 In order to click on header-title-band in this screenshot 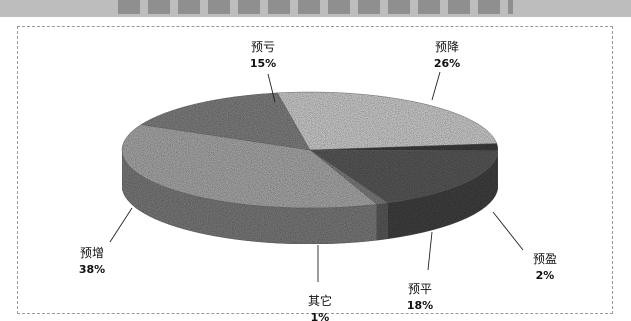, I will do `click(315, 7)`.